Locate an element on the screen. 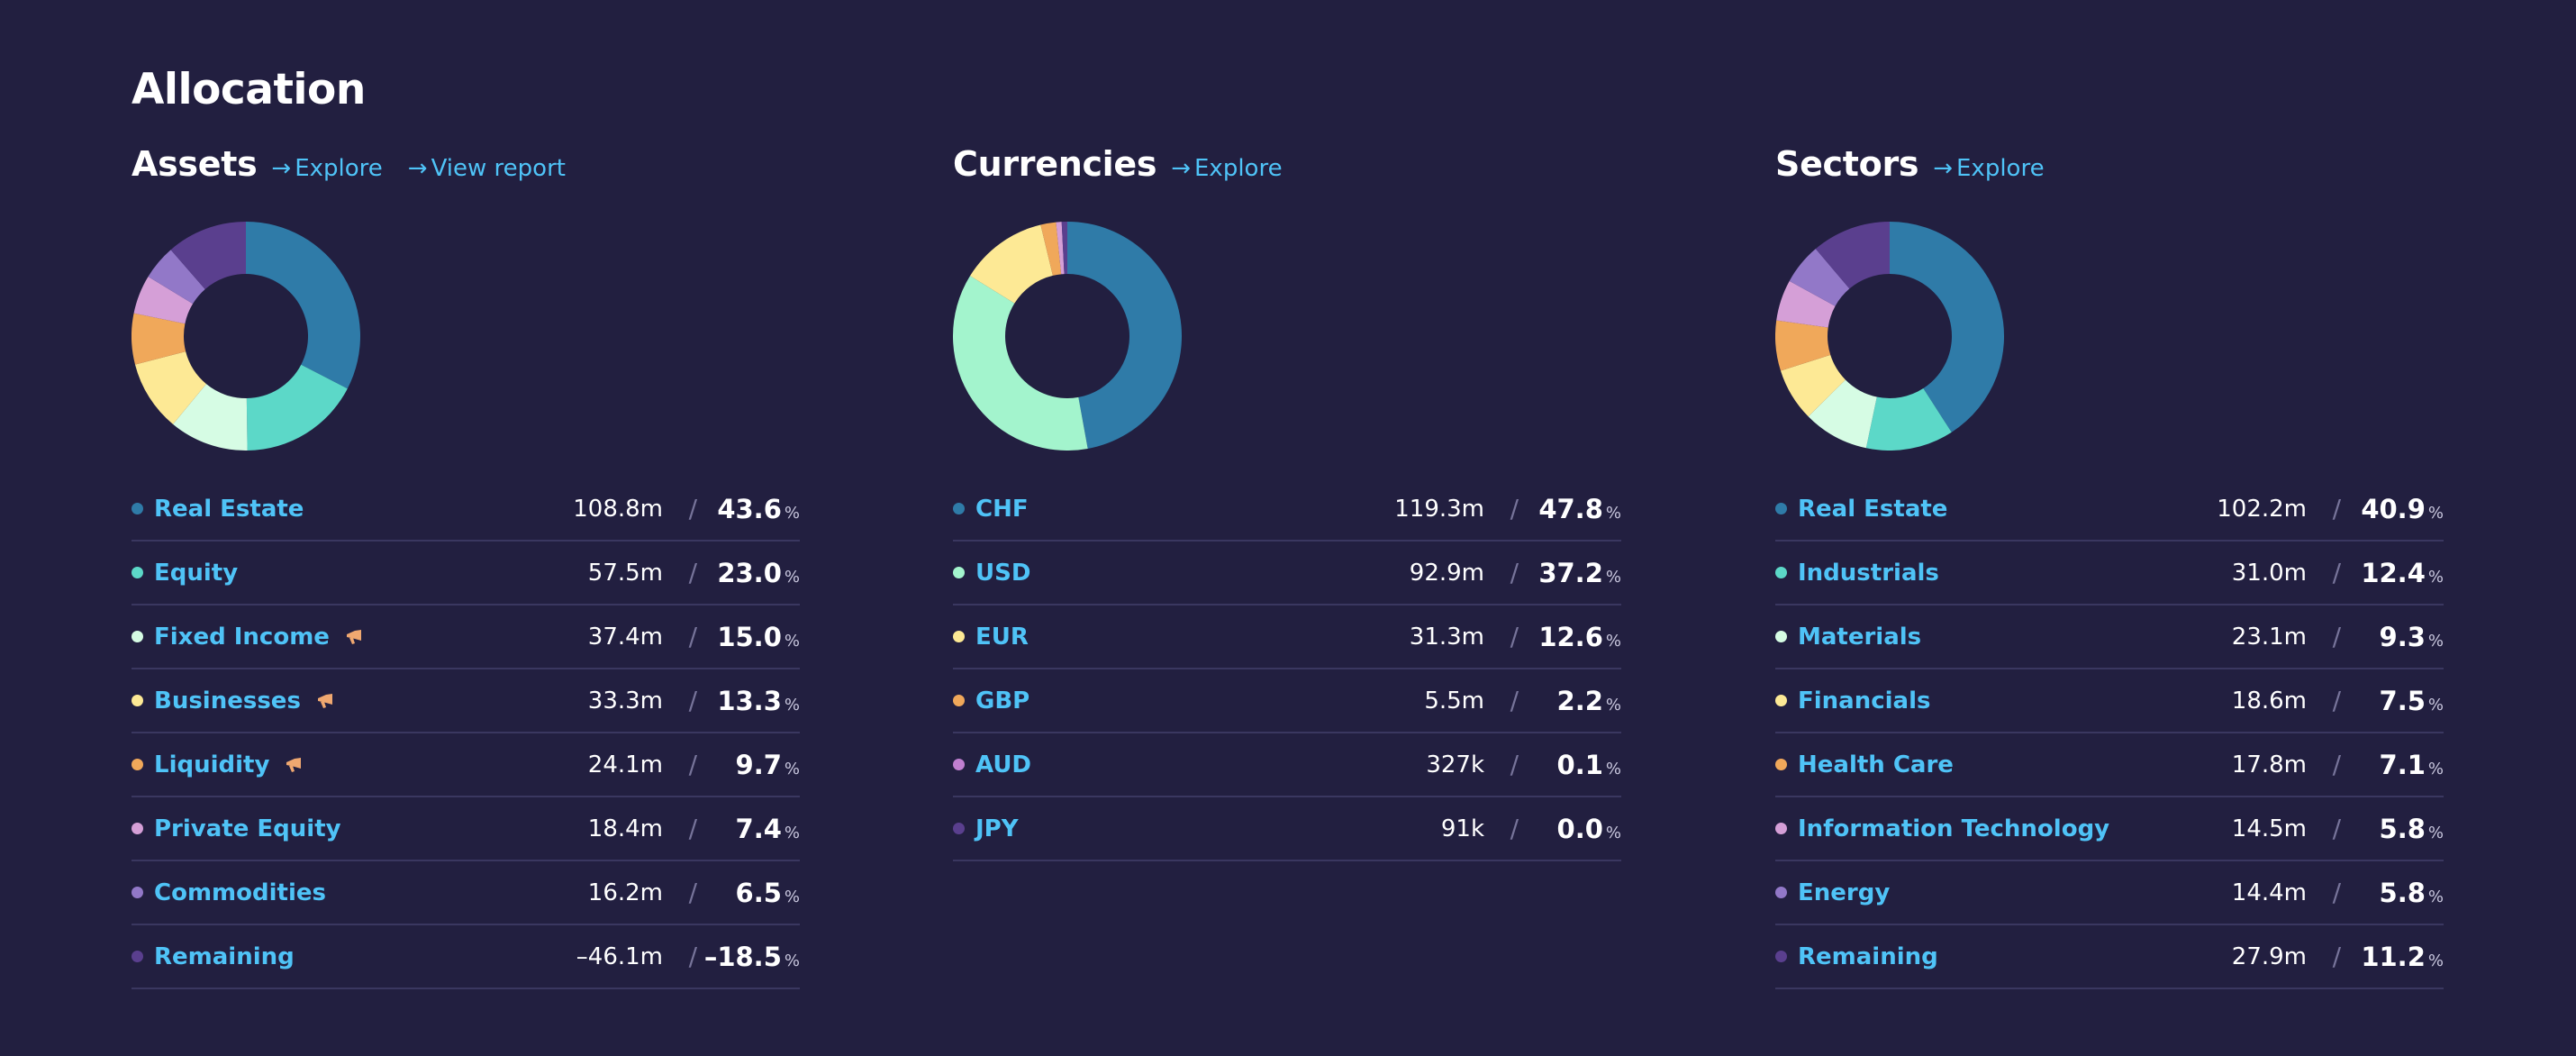 The image size is (2576, 1056). amount-value: 37.4m is located at coordinates (625, 637).